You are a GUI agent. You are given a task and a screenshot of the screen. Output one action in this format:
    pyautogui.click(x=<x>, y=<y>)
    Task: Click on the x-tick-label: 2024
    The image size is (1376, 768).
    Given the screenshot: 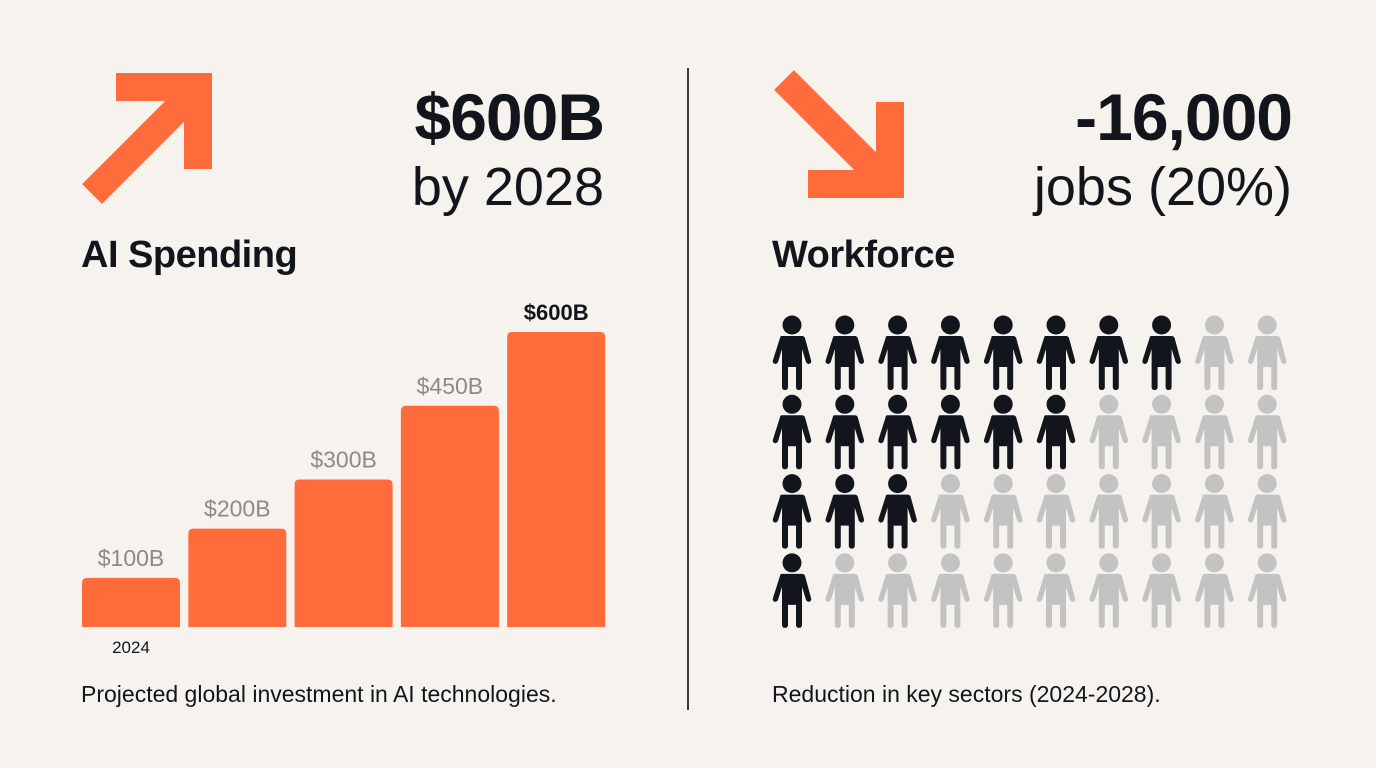 What is the action you would take?
    pyautogui.click(x=131, y=647)
    